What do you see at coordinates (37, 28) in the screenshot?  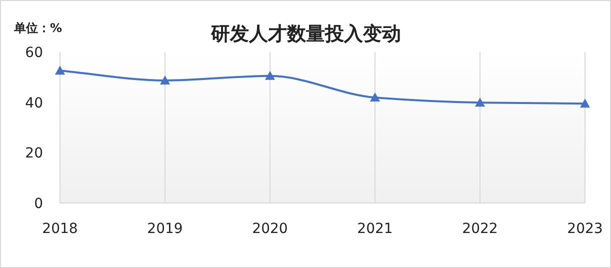 I see `y-axis-title: 单位：%` at bounding box center [37, 28].